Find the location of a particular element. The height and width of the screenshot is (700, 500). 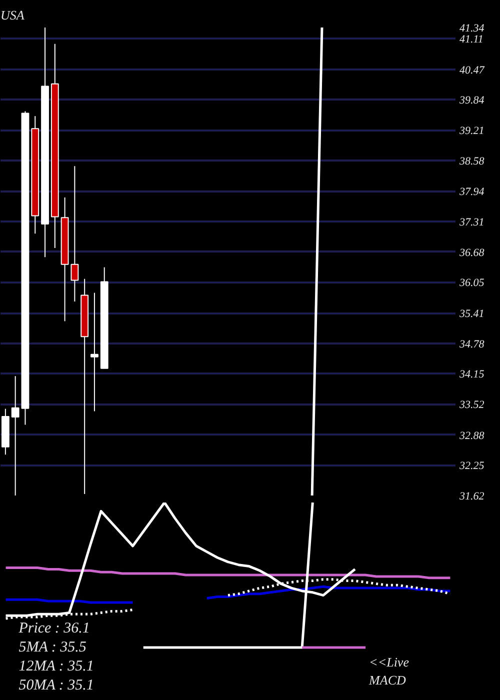

y-tick-label: 39.21 is located at coordinates (471, 131).